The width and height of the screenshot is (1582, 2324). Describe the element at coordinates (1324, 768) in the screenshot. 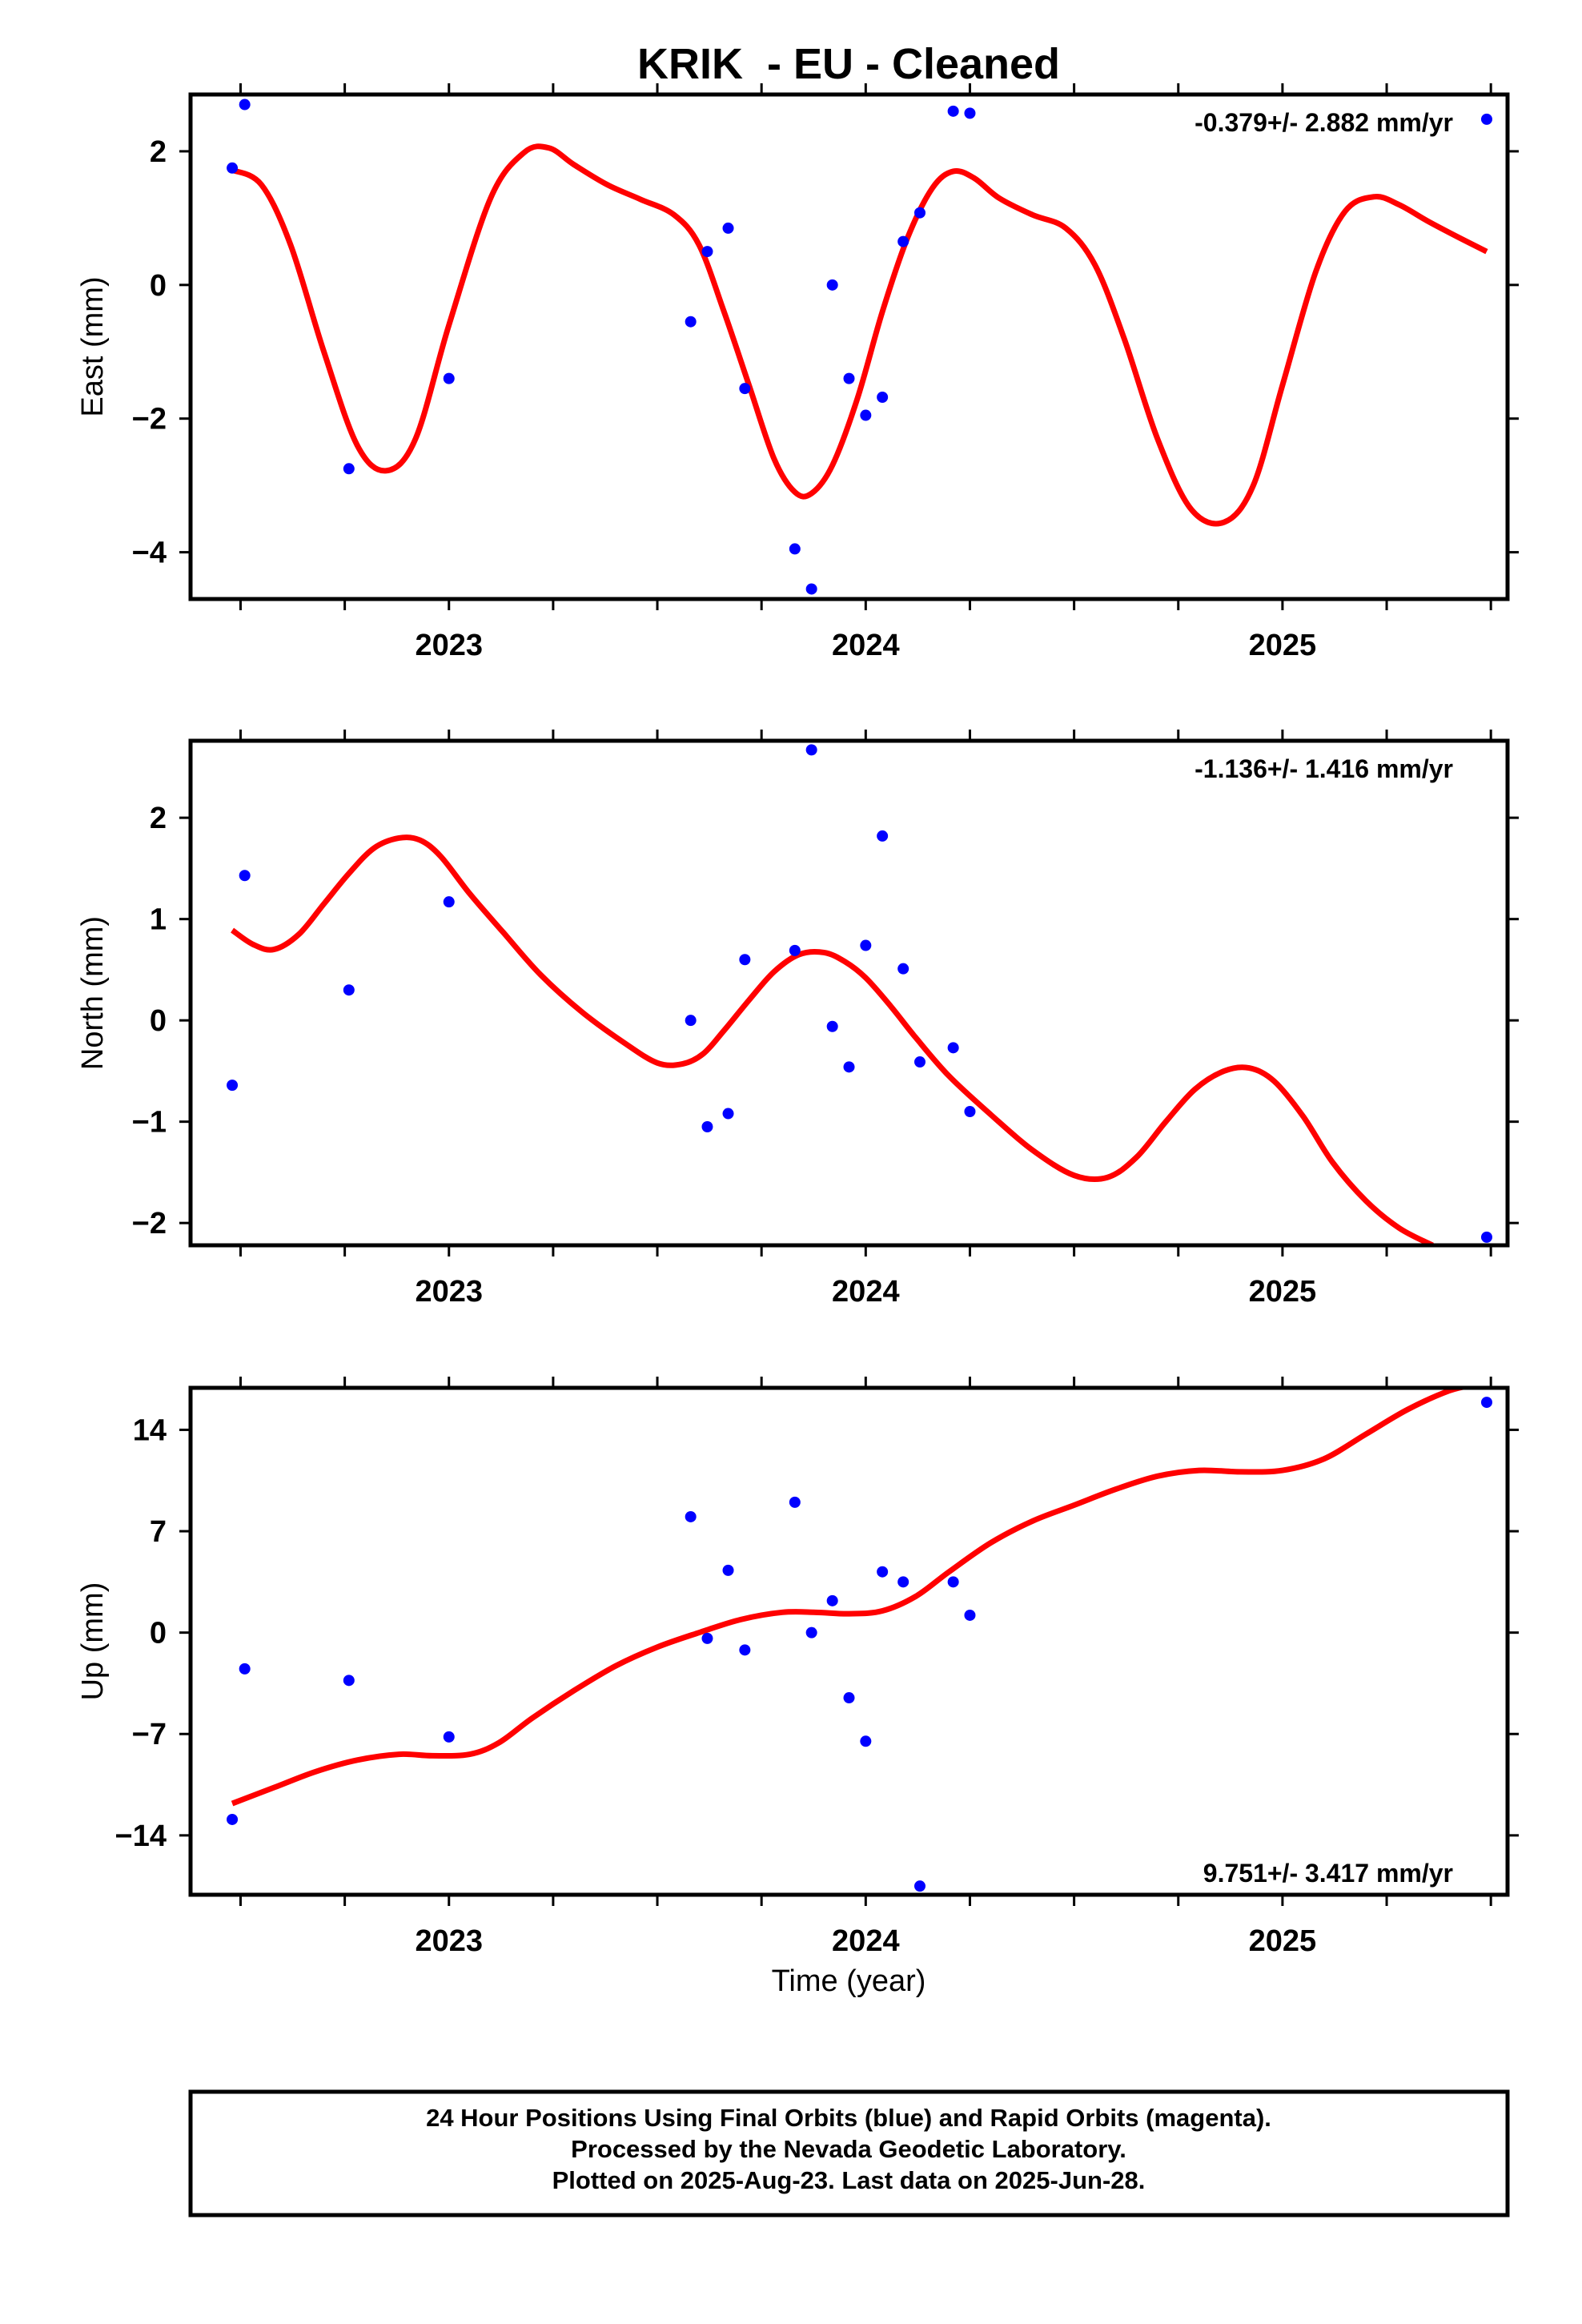

I see `rate-label: -1.136+/- 1.416 mm/yr` at that location.